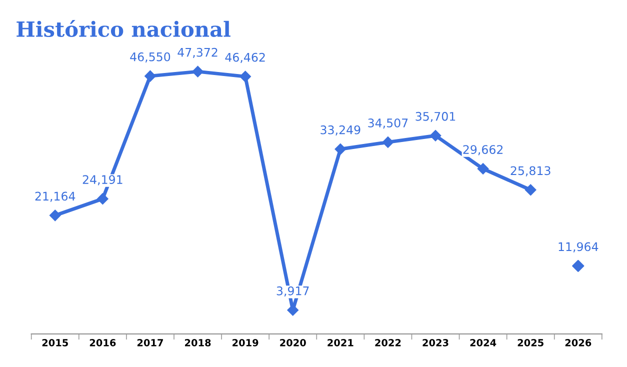 The height and width of the screenshot is (367, 627). What do you see at coordinates (293, 342) in the screenshot?
I see `x-tick-label: 2020` at bounding box center [293, 342].